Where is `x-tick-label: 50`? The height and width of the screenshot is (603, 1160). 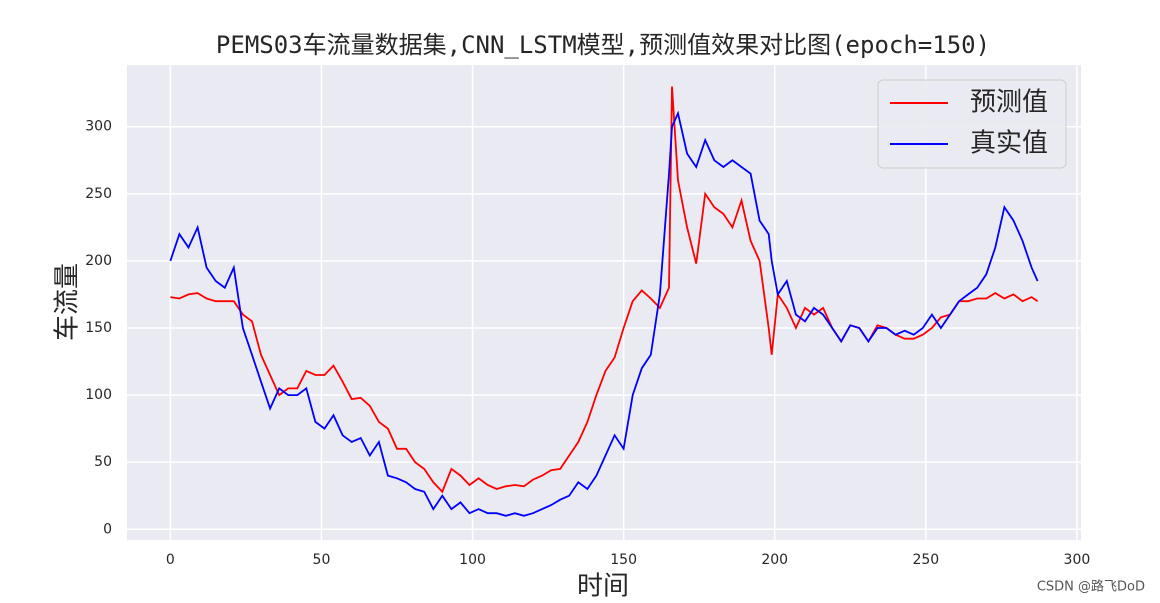
x-tick-label: 50 is located at coordinates (322, 560).